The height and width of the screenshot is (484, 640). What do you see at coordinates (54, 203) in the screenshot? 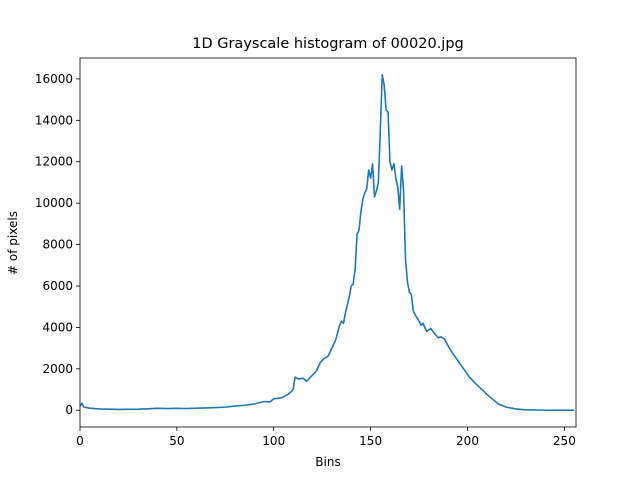
I see `y-tick-label: 10000` at bounding box center [54, 203].